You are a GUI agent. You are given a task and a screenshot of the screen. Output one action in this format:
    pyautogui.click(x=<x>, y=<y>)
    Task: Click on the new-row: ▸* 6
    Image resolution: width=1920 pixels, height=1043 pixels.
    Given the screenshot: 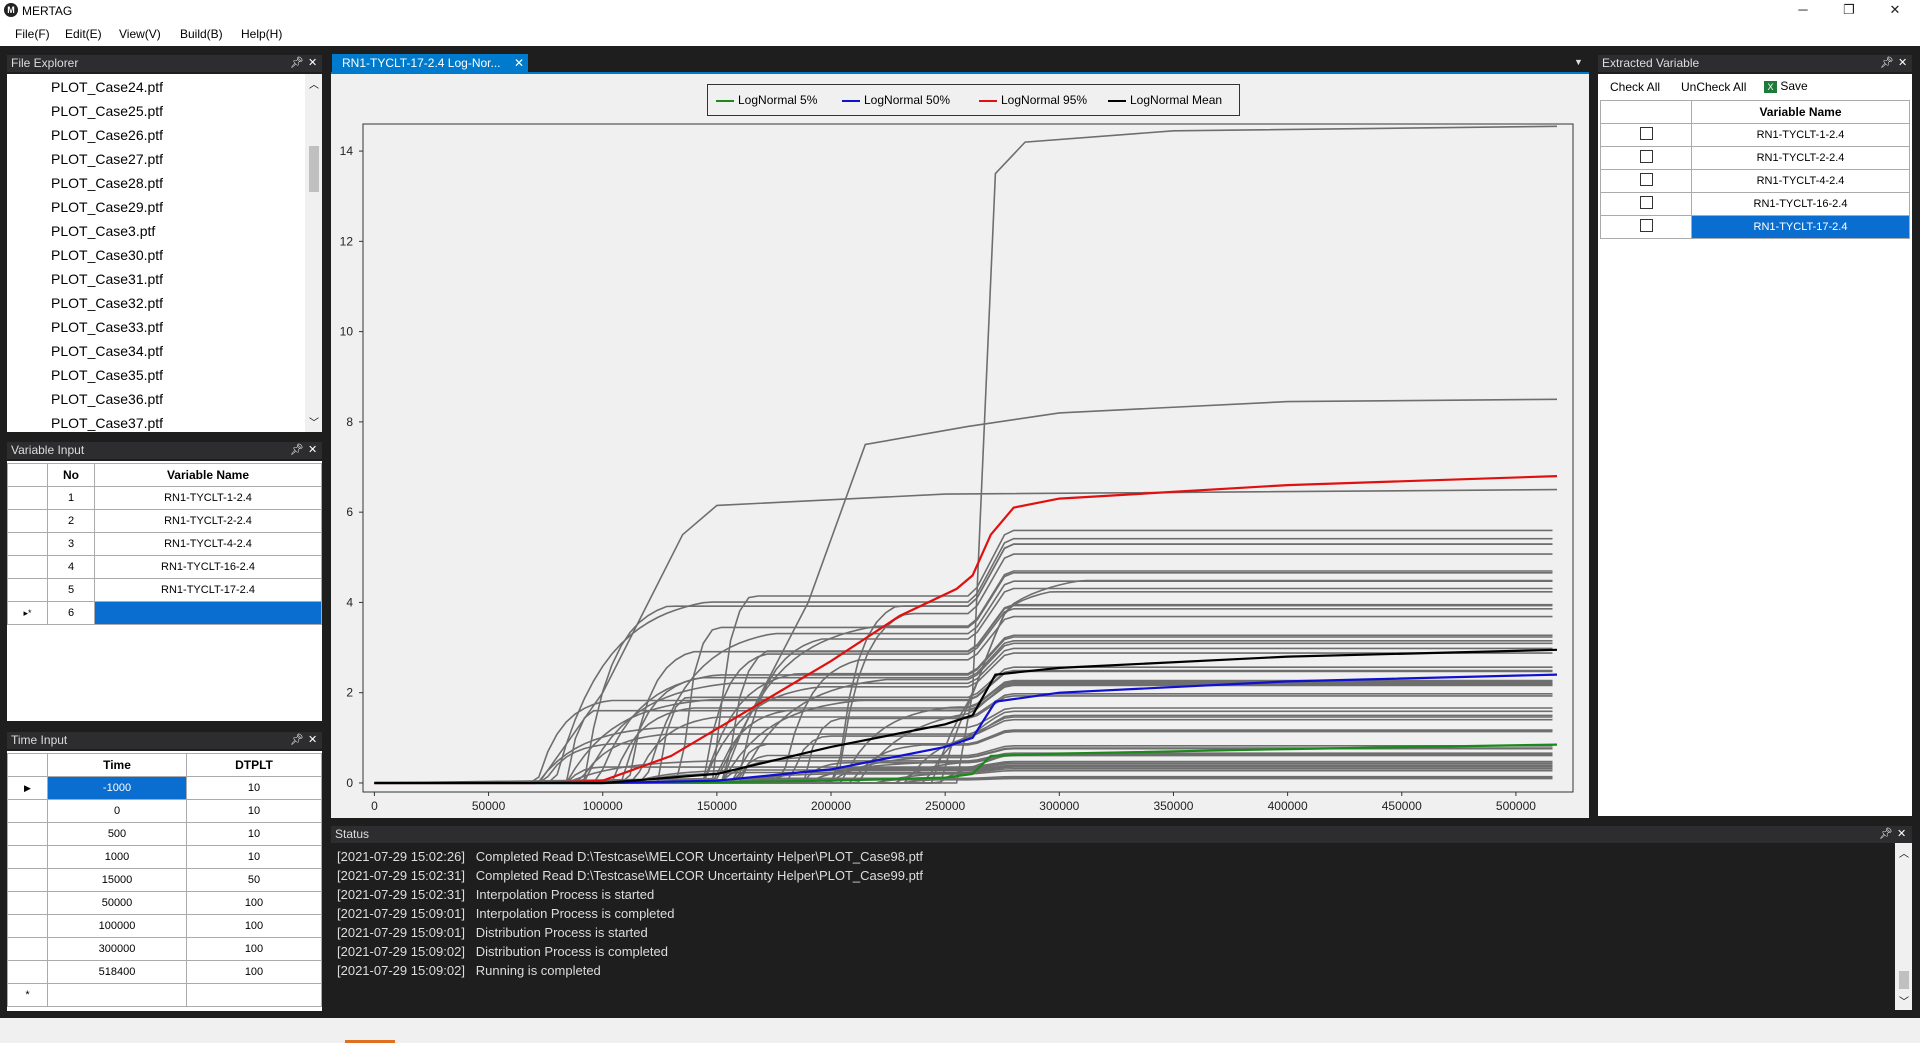 What is the action you would take?
    pyautogui.click(x=164, y=613)
    